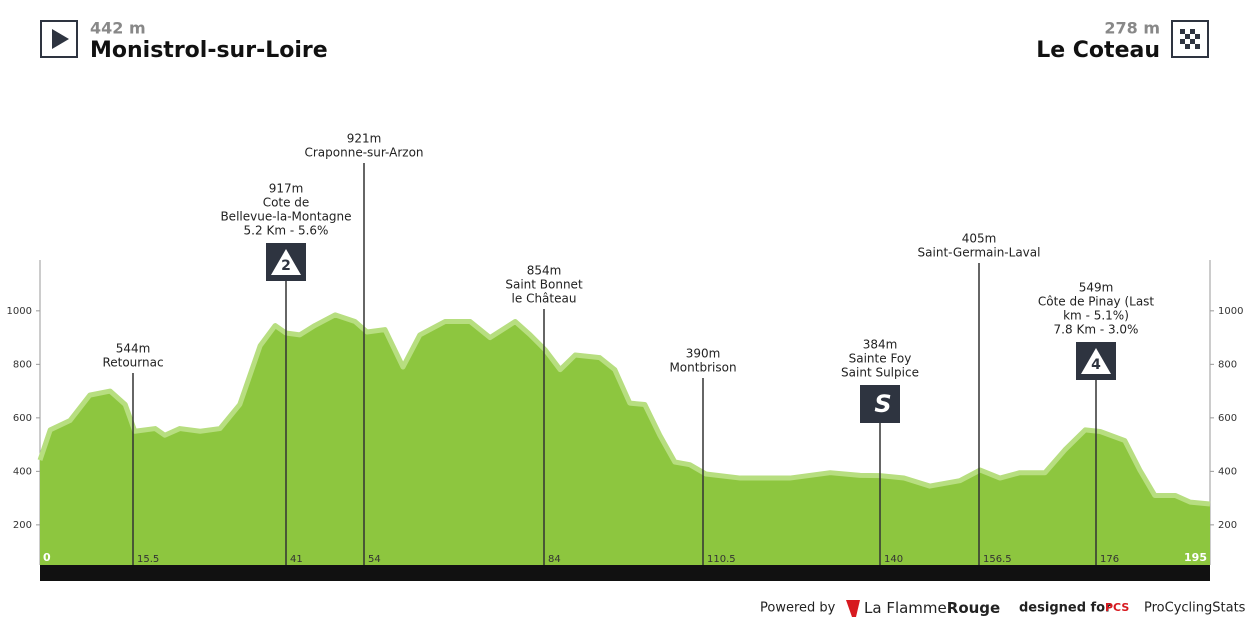 The width and height of the screenshot is (1250, 625). Describe the element at coordinates (979, 239) in the screenshot. I see `waypoint-label: 405m` at that location.